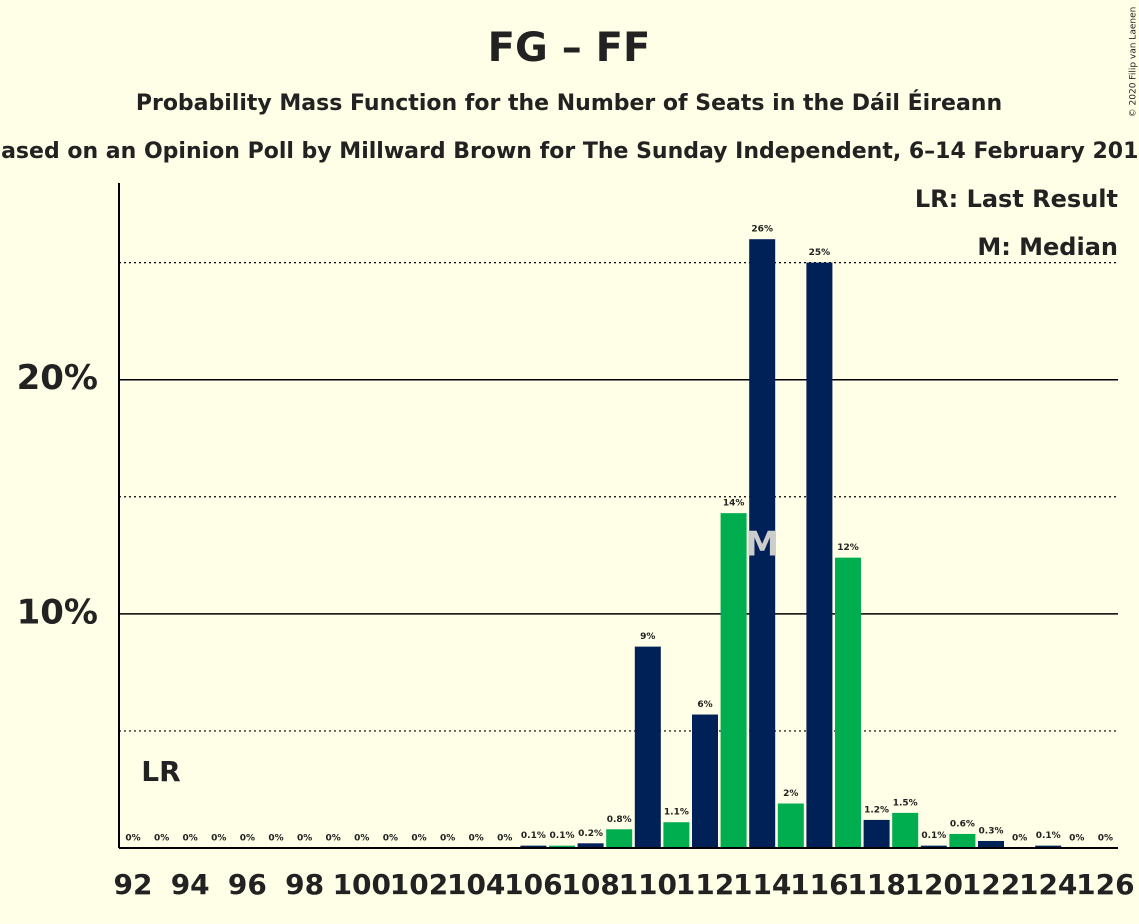 This screenshot has width=1139, height=924. What do you see at coordinates (705, 884) in the screenshot?
I see `x-tick-label: 112` at bounding box center [705, 884].